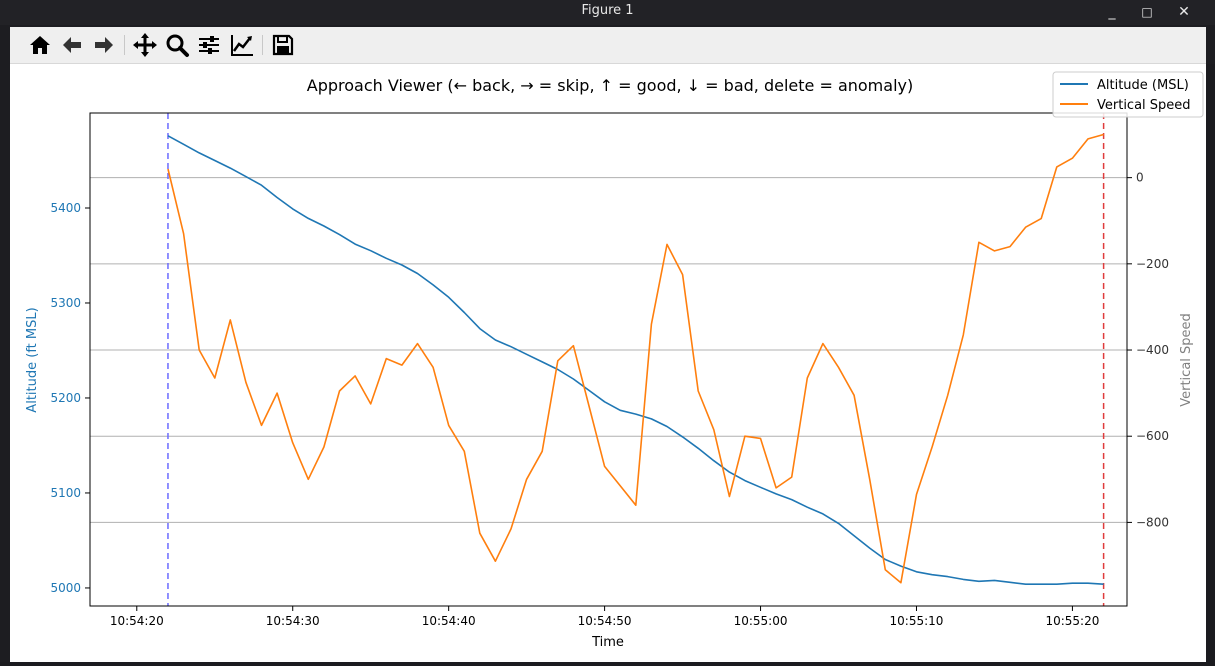 The width and height of the screenshot is (1215, 666). I want to click on legend-box, so click(1128, 94).